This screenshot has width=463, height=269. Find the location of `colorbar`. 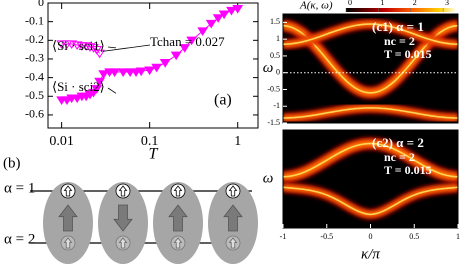

colorbar is located at coordinates (401, 10).